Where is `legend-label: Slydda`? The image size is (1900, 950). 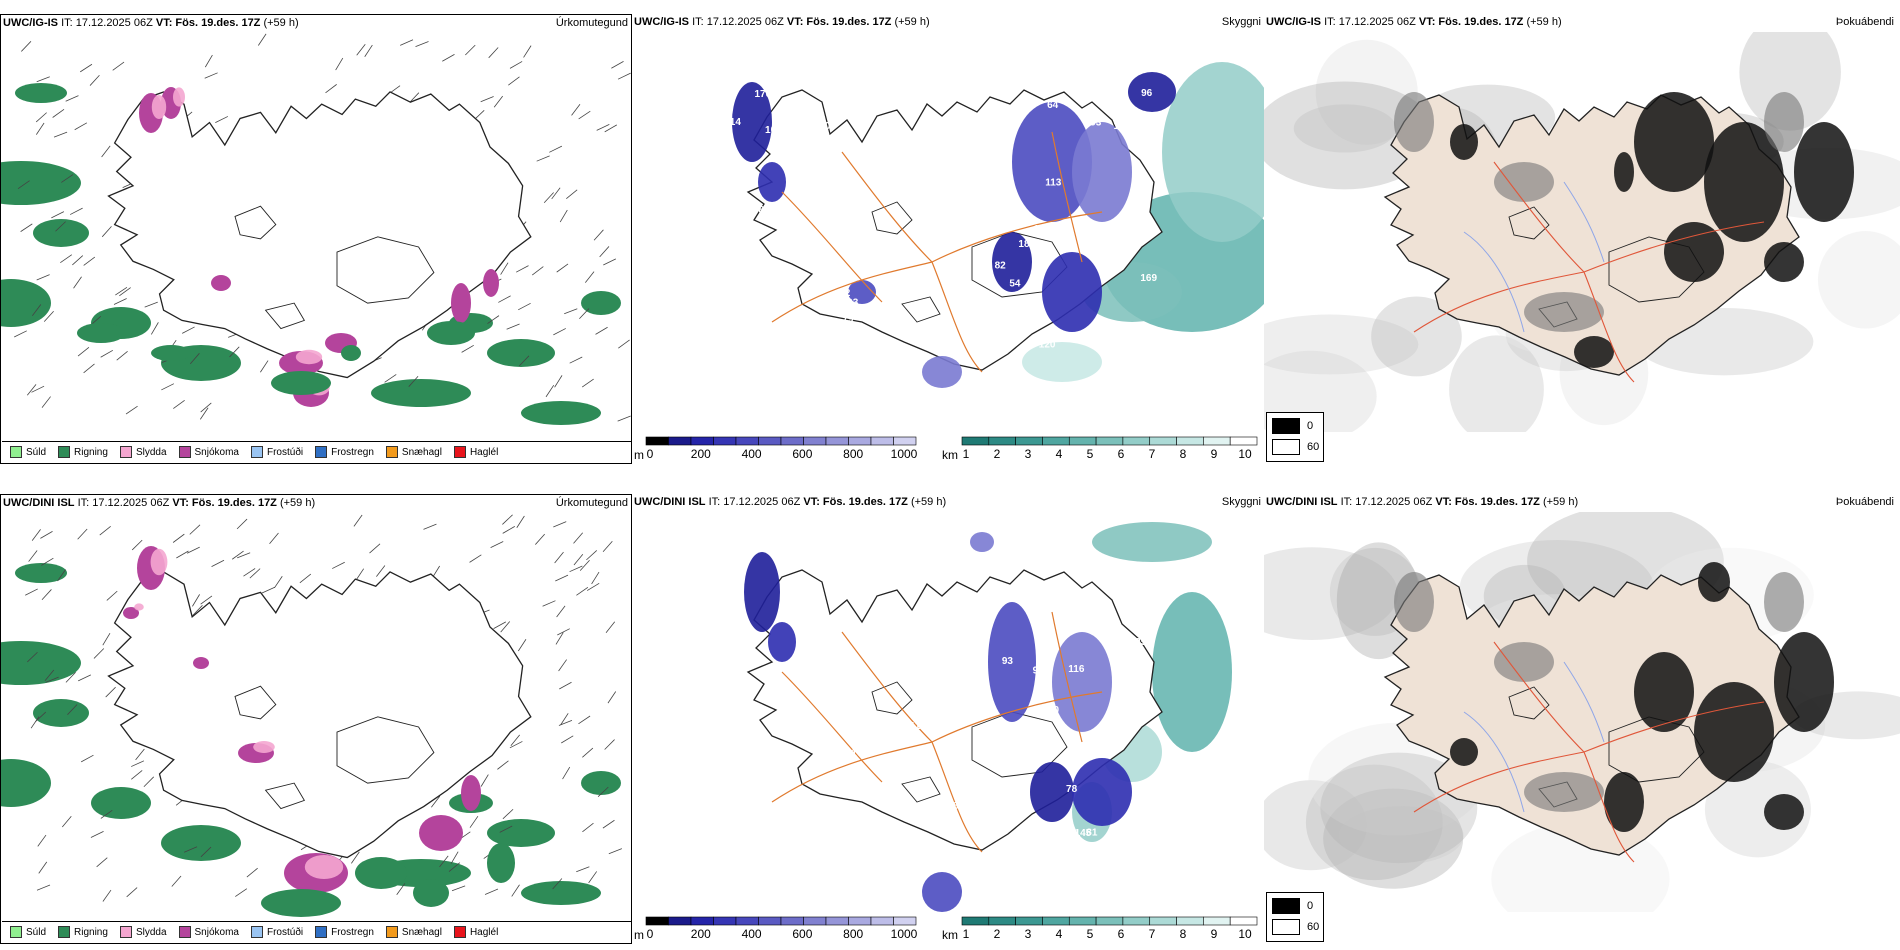
legend-label: Slydda is located at coordinates (151, 452).